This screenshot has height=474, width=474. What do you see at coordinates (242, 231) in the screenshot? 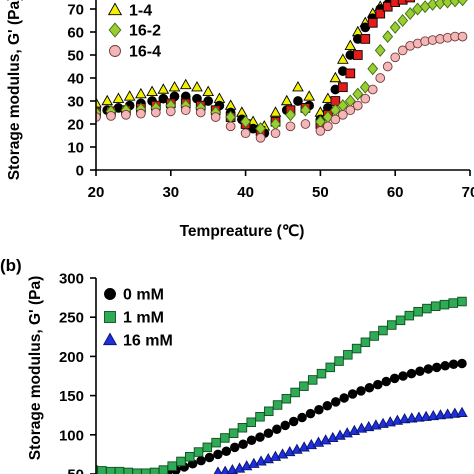
I see `panel-a-x-axis-label: Tempreature (℃)` at bounding box center [242, 231].